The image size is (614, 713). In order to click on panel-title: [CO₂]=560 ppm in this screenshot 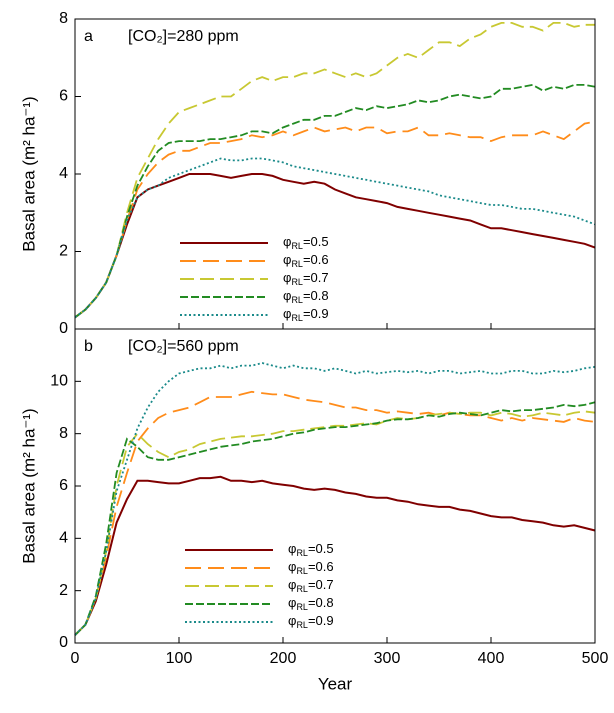, I will do `click(183, 346)`.